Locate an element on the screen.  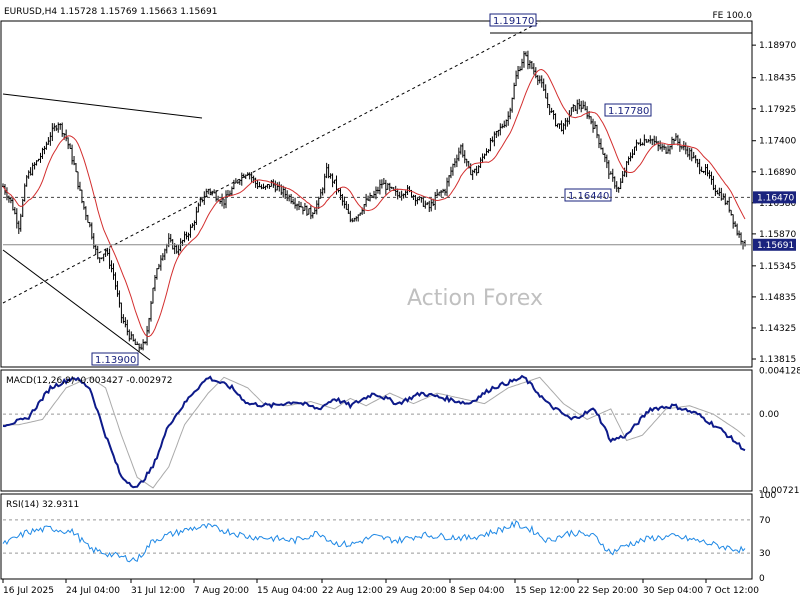
macd-title: MACD(12,26,9) -0.003427 -0.002972 is located at coordinates (89, 381).